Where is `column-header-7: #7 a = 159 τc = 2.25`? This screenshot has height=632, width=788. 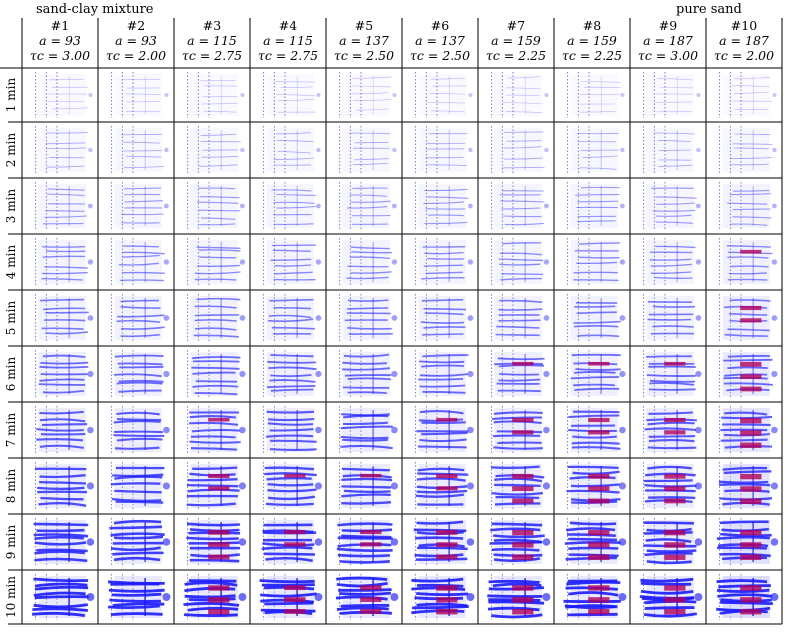
column-header-7: #7 a = 159 τc = 2.25 is located at coordinates (516, 40).